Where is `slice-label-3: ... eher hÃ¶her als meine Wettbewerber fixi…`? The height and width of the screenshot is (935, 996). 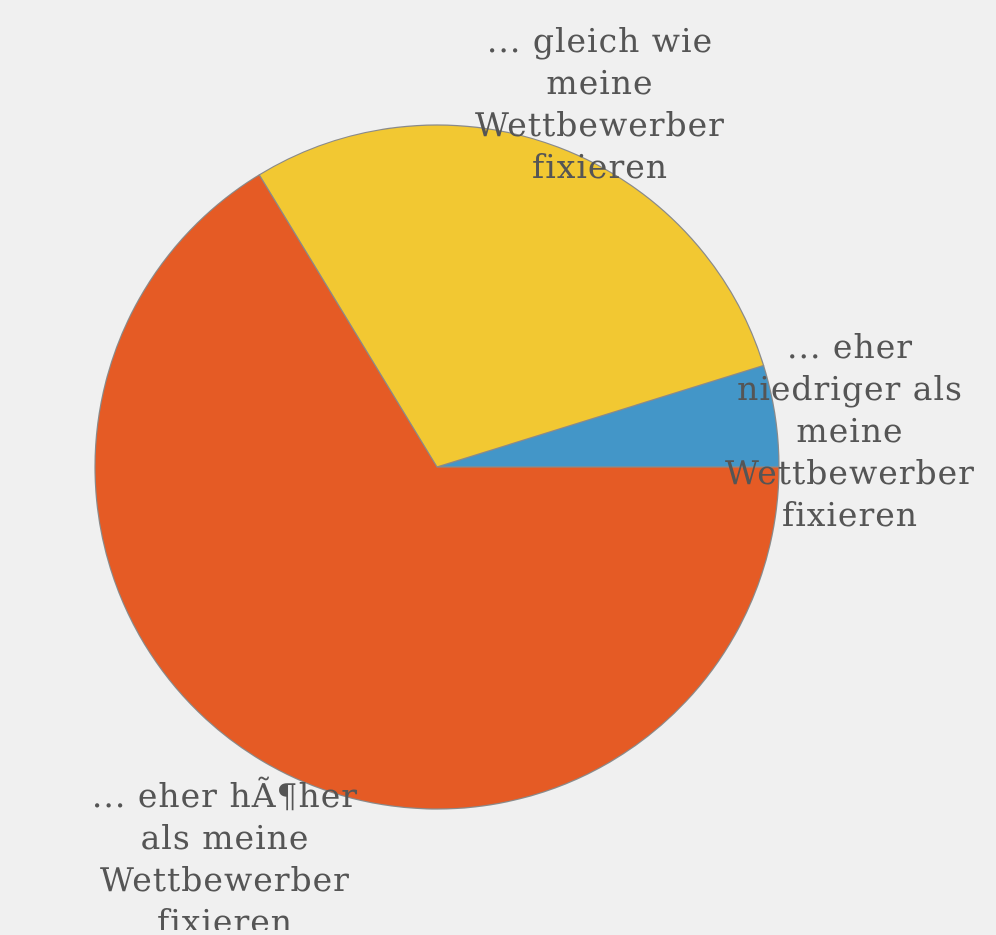
slice-label-3: ... eher hÃ¶her als meine Wettbewerber fixi… is located at coordinates (225, 853).